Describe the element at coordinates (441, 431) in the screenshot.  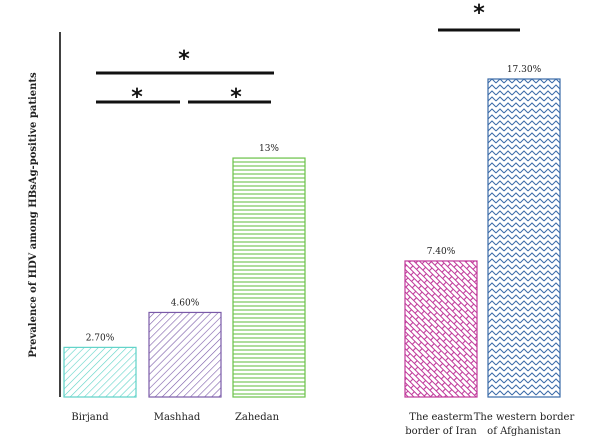
I see `category-label-4-line2: border of Iran` at that location.